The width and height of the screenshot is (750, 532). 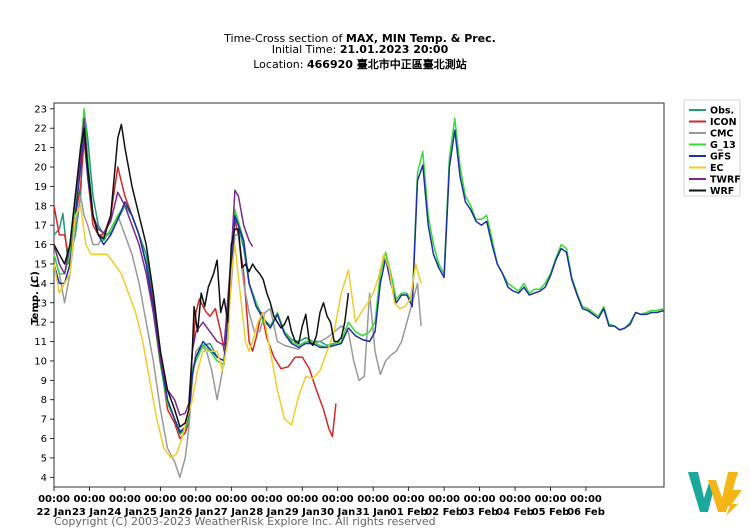 I want to click on x-tick-date-label: 04 Feb, so click(x=515, y=512).